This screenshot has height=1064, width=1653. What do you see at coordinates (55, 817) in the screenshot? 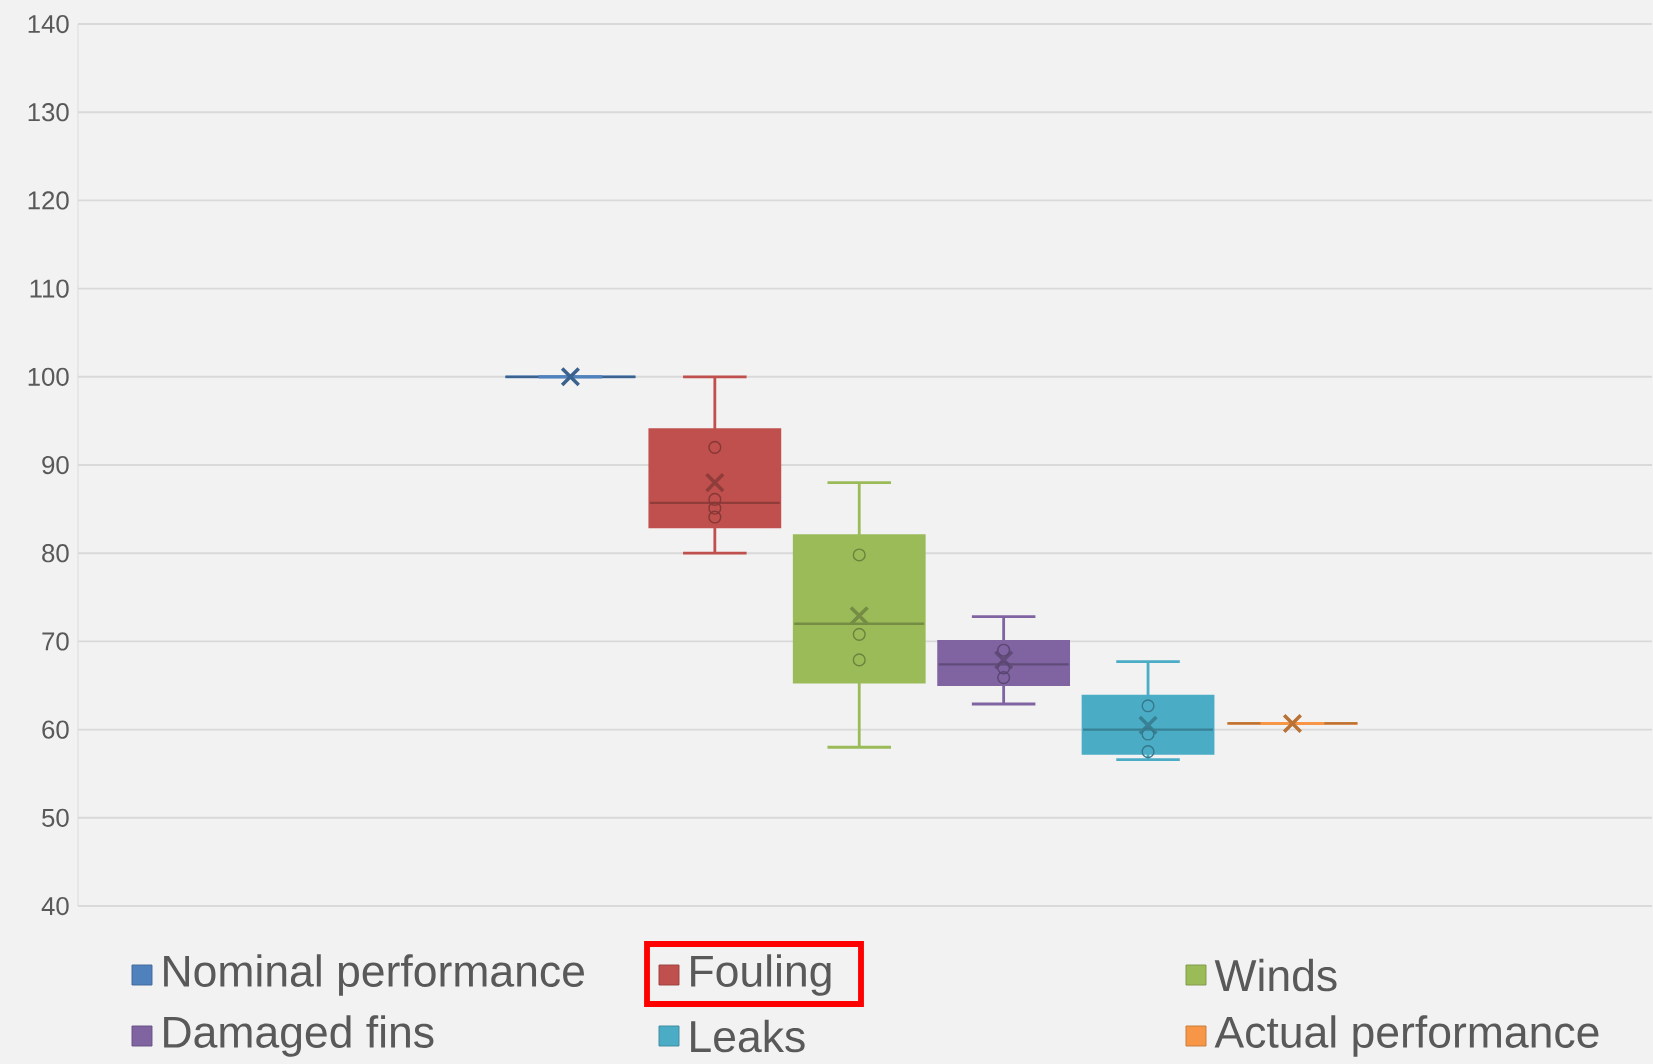
I see `y-tick-label: 50` at bounding box center [55, 817].